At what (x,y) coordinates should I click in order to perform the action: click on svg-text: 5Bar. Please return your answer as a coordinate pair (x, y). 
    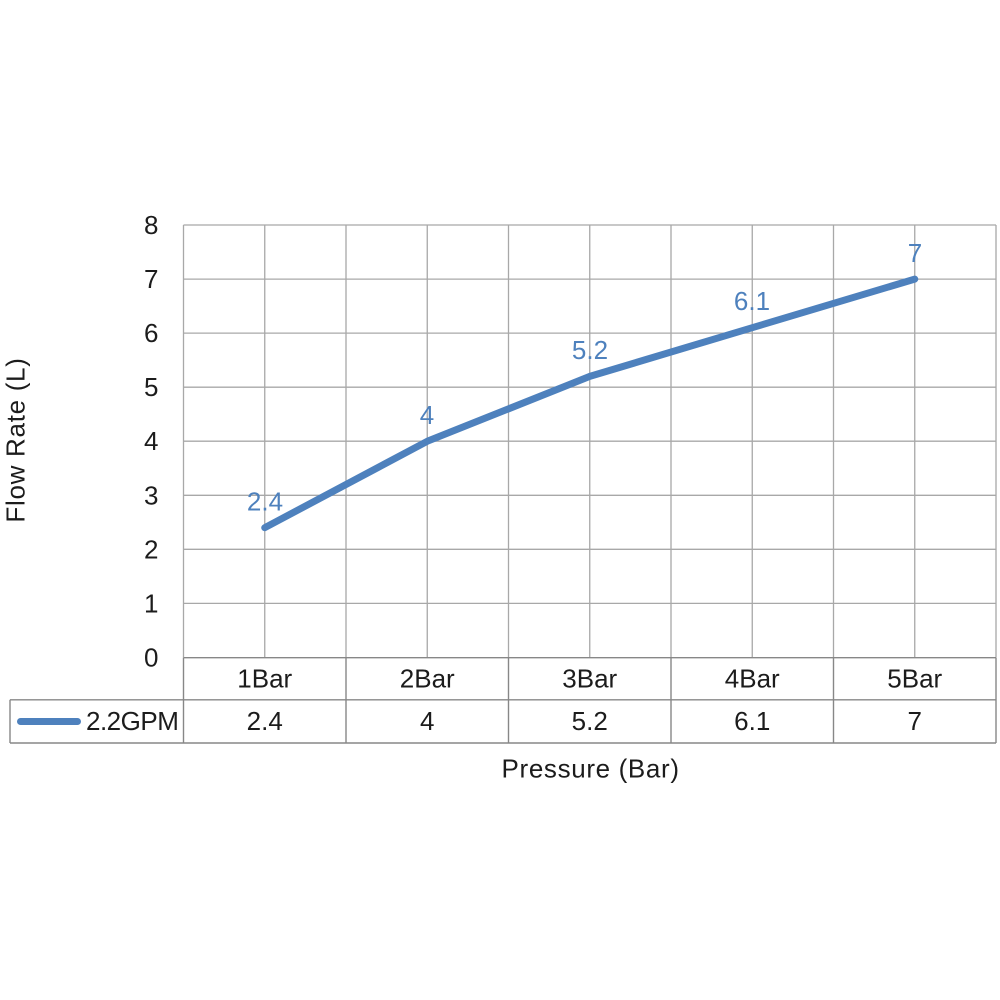
    Looking at the image, I should click on (914, 679).